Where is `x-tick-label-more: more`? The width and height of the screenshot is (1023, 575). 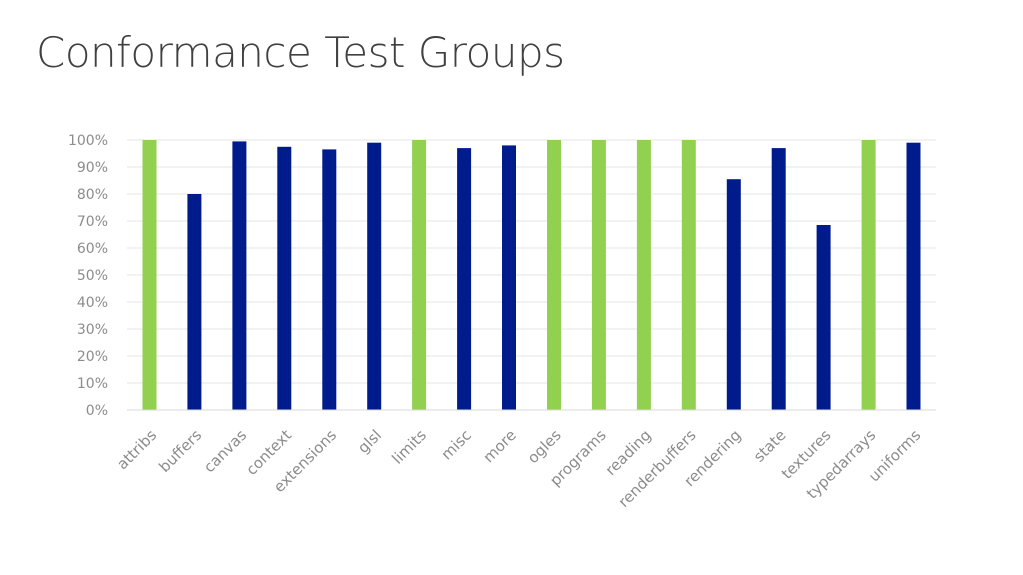
x-tick-label-more: more is located at coordinates (500, 446).